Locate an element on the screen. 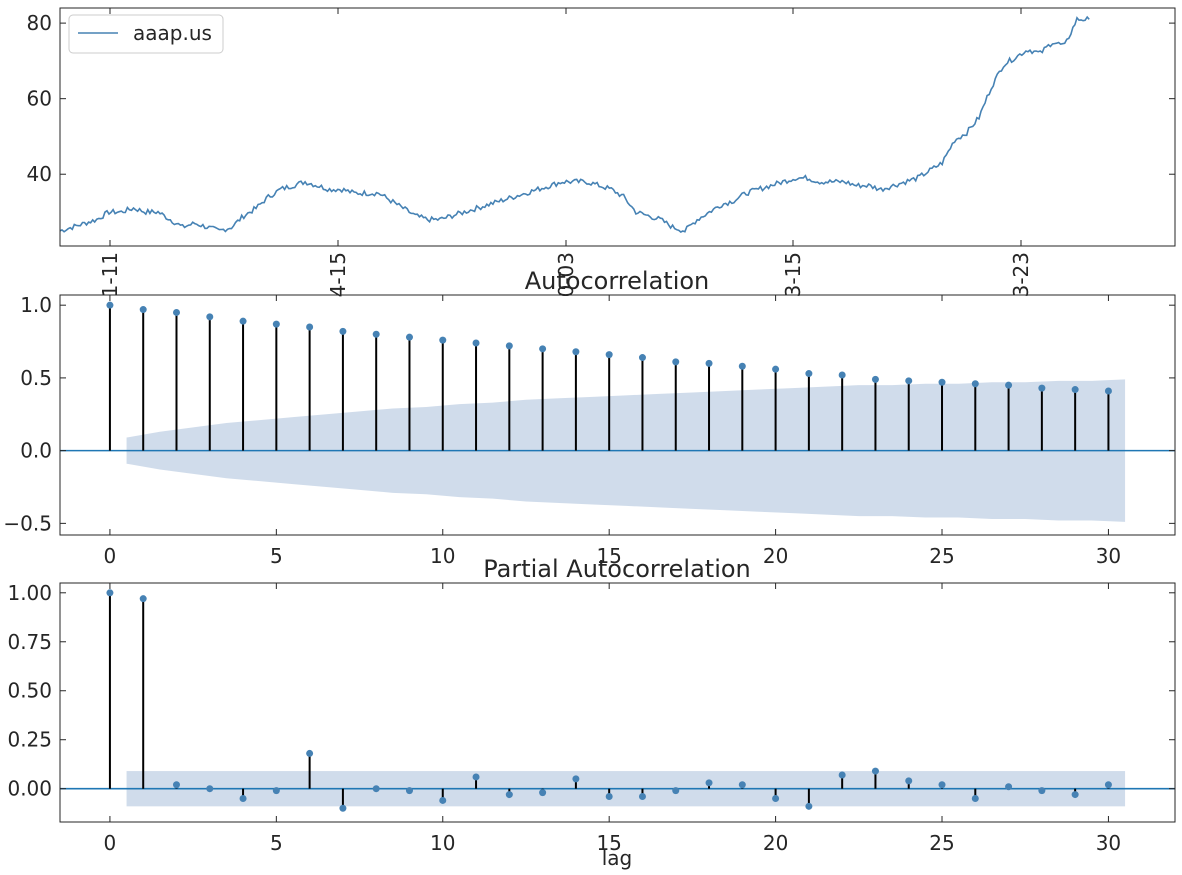 The height and width of the screenshot is (875, 1182). acf-ytick-label: 0.5 is located at coordinates (36, 378).